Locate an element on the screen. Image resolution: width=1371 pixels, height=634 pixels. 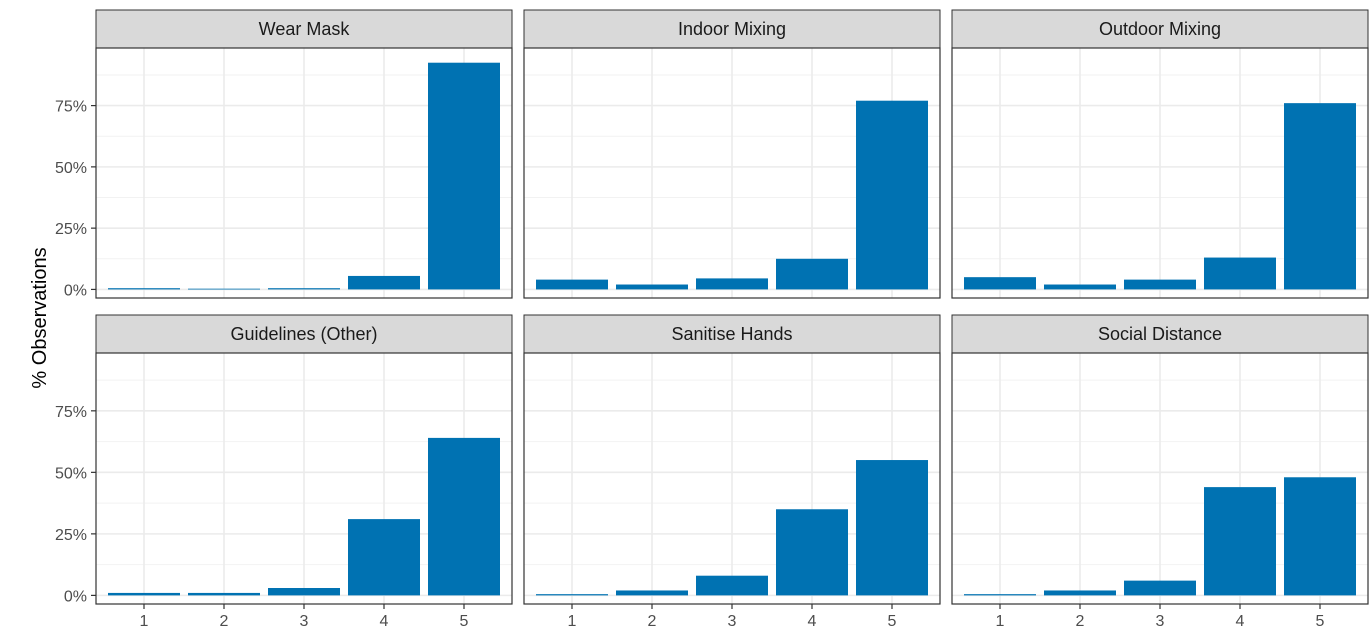
panel-title: Social Distance is located at coordinates (1160, 334).